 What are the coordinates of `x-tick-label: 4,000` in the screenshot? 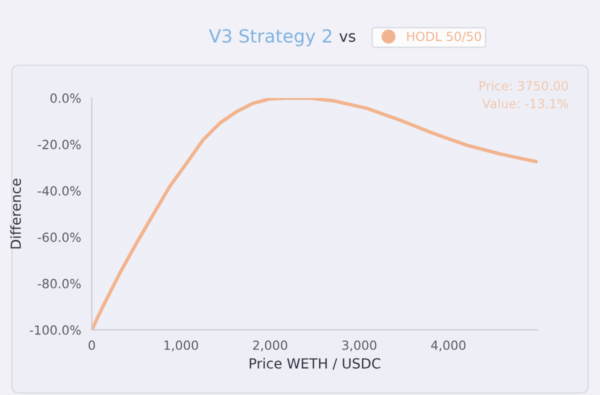 It's located at (448, 346).